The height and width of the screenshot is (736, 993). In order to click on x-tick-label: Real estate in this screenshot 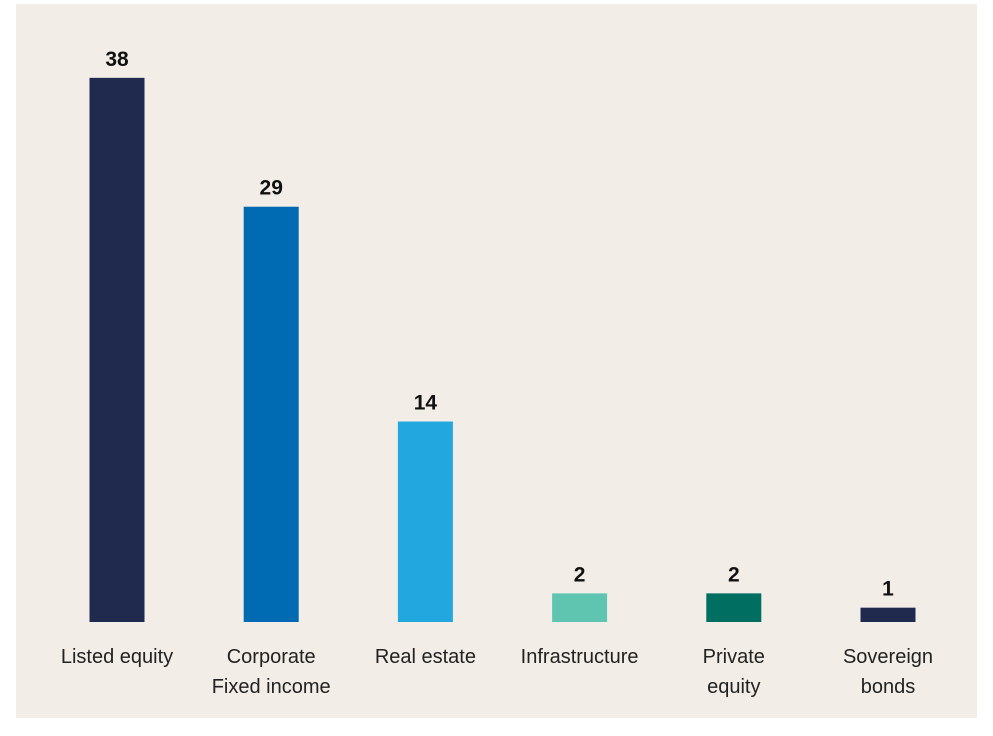, I will do `click(425, 657)`.